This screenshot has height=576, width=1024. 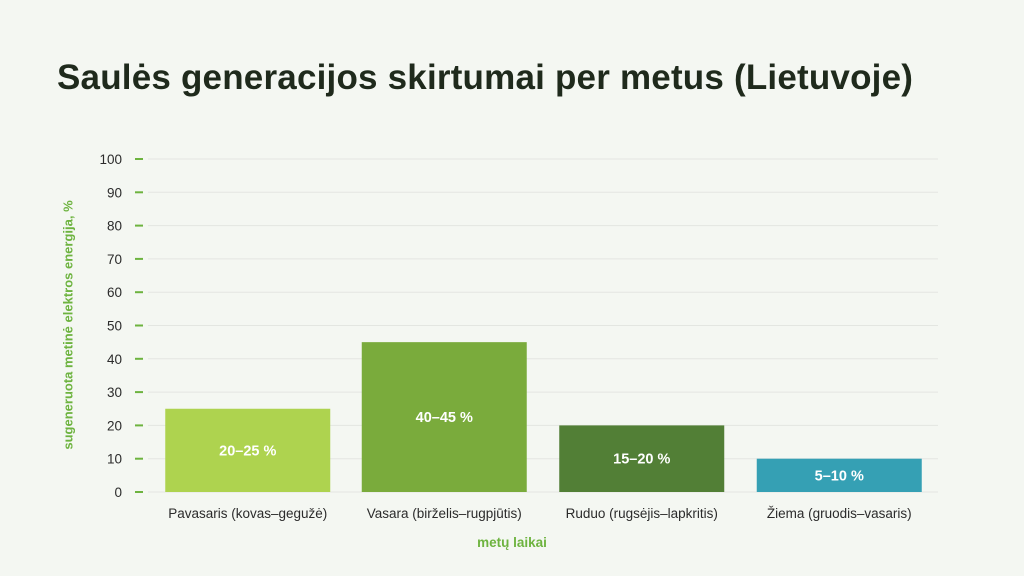 I want to click on y-tick-label: 80, so click(x=114, y=226).